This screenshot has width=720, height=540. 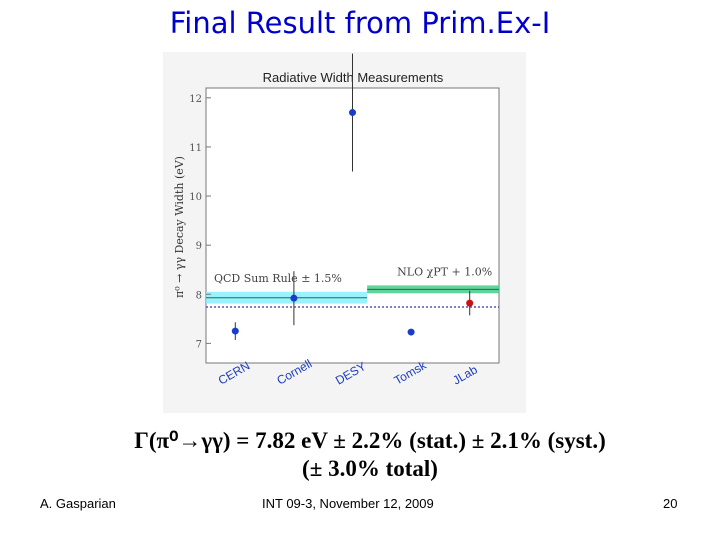 What do you see at coordinates (360, 23) in the screenshot?
I see `slide-title: Final Result from Prim.Ex-I` at bounding box center [360, 23].